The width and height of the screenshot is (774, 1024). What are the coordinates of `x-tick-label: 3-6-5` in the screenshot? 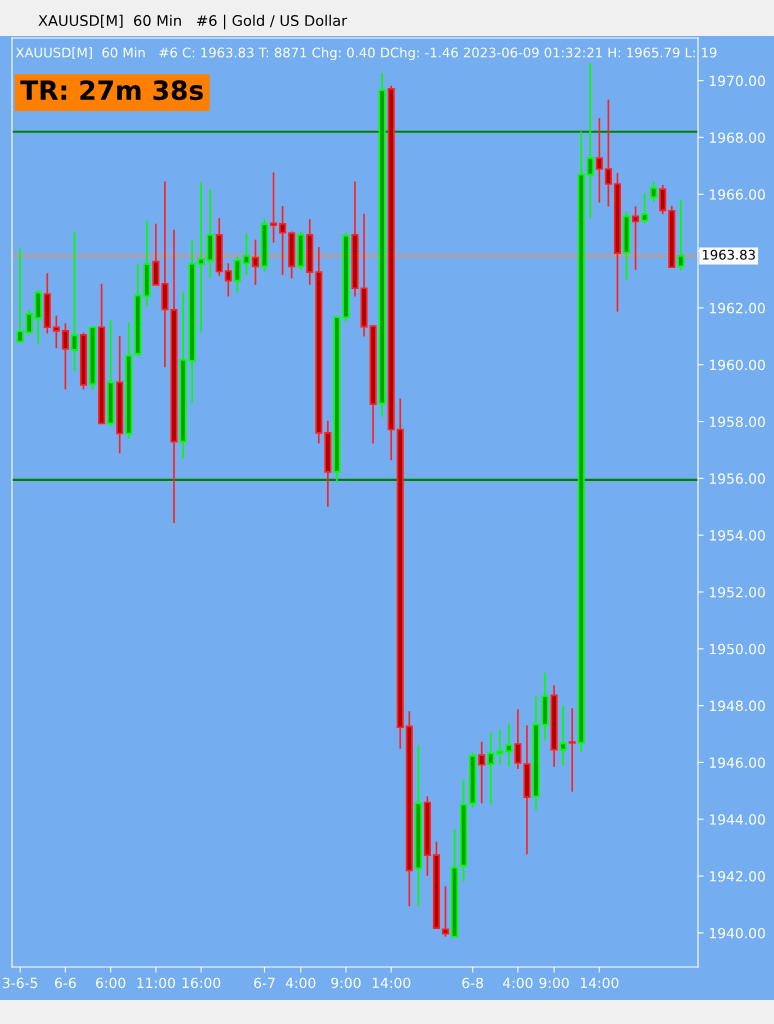 It's located at (20, 983).